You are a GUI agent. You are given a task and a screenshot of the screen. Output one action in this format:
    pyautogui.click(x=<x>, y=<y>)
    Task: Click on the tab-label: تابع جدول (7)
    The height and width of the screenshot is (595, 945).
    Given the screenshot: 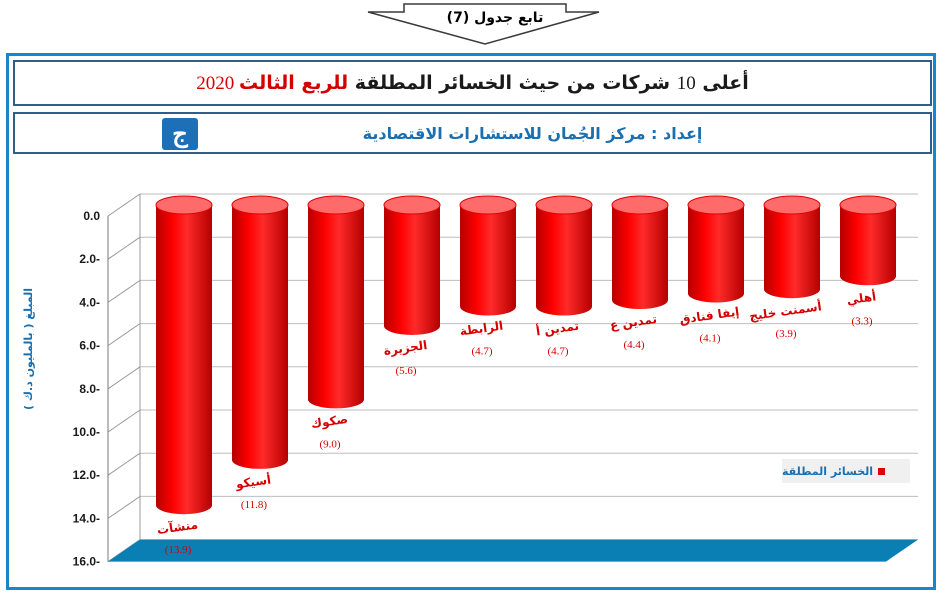 What is the action you would take?
    pyautogui.click(x=495, y=18)
    